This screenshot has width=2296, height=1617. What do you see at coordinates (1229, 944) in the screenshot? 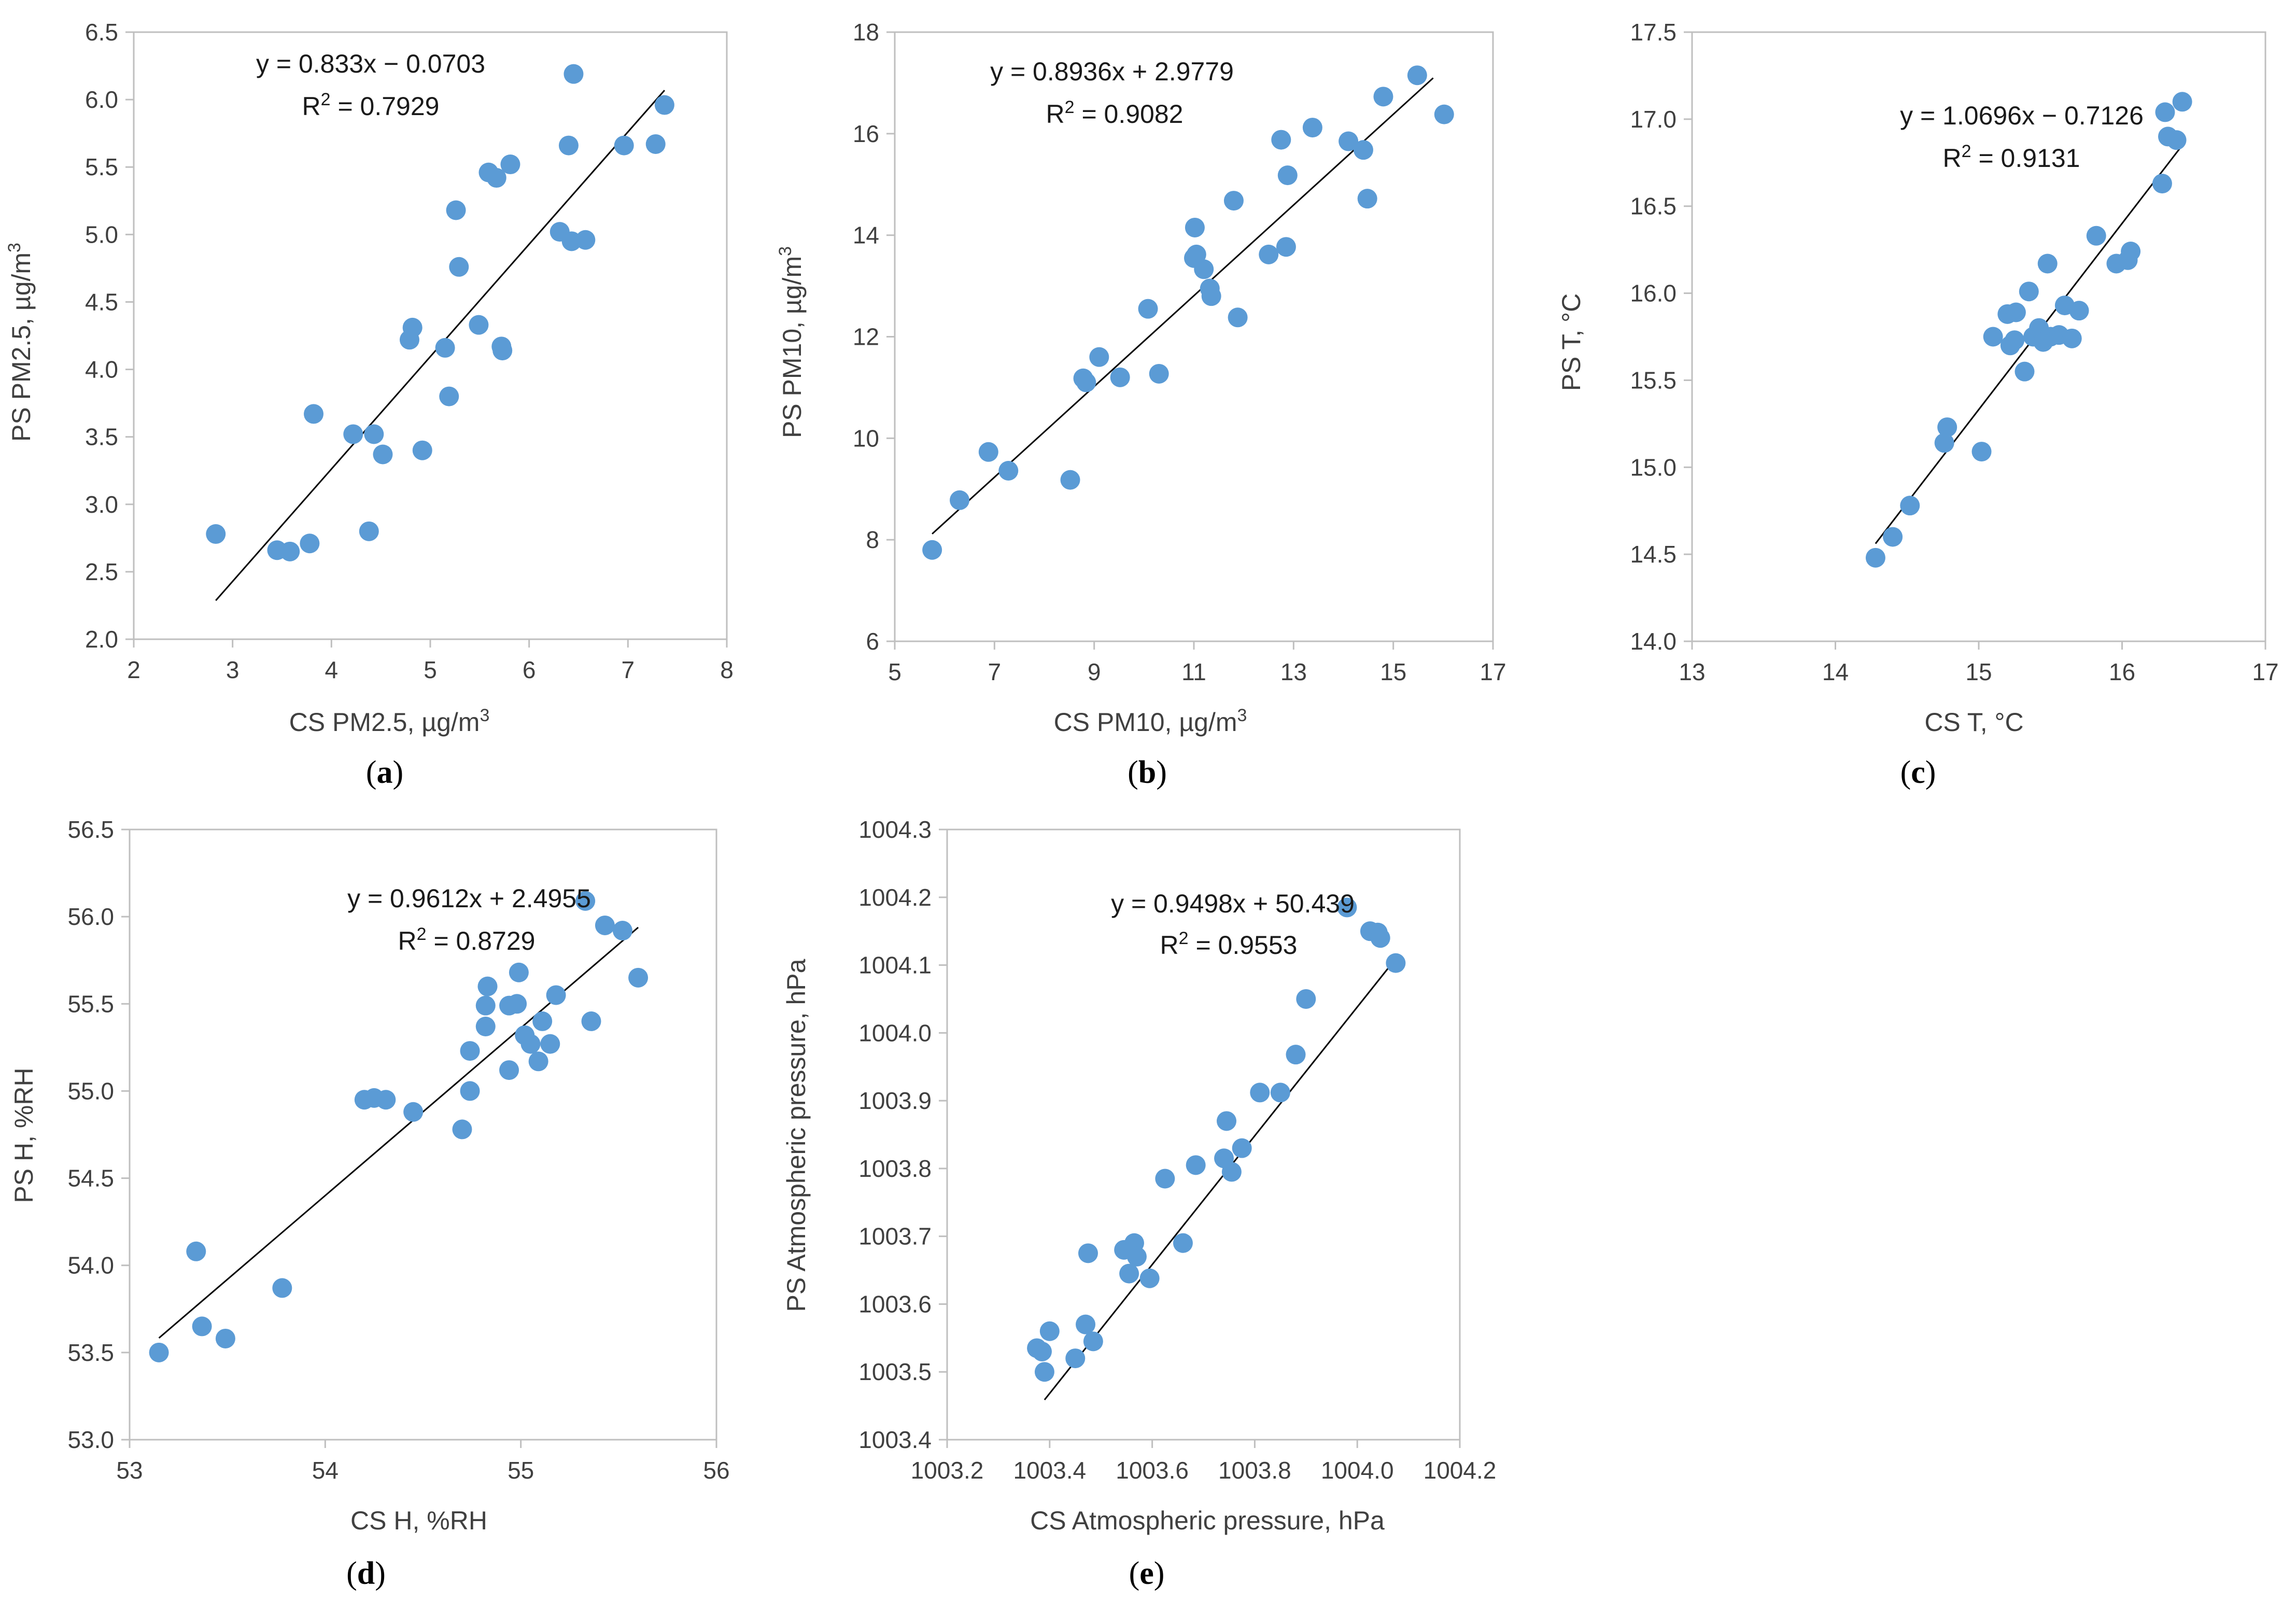
I see `r-squared-label: R2 = 0.9553` at bounding box center [1229, 944].